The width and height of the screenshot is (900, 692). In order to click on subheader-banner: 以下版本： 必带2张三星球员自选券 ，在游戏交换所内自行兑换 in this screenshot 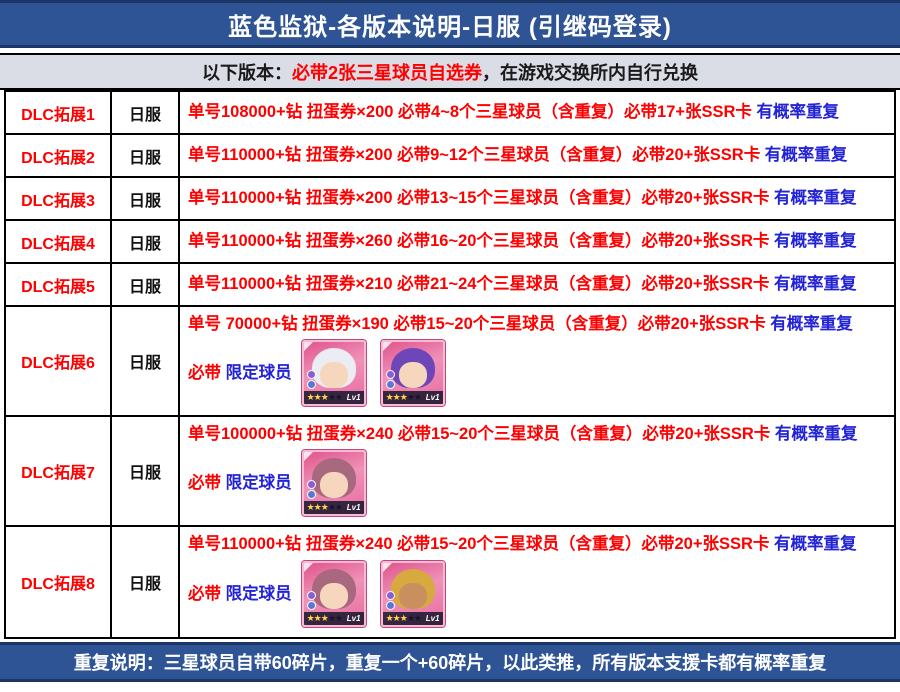, I will do `click(450, 71)`.